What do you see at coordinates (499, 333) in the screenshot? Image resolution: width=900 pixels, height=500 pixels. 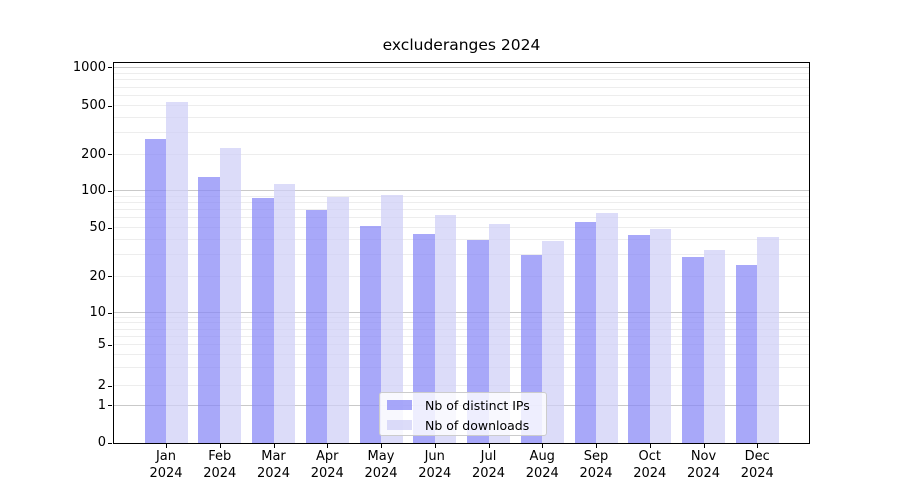 I see `bar-downloads-jul` at bounding box center [499, 333].